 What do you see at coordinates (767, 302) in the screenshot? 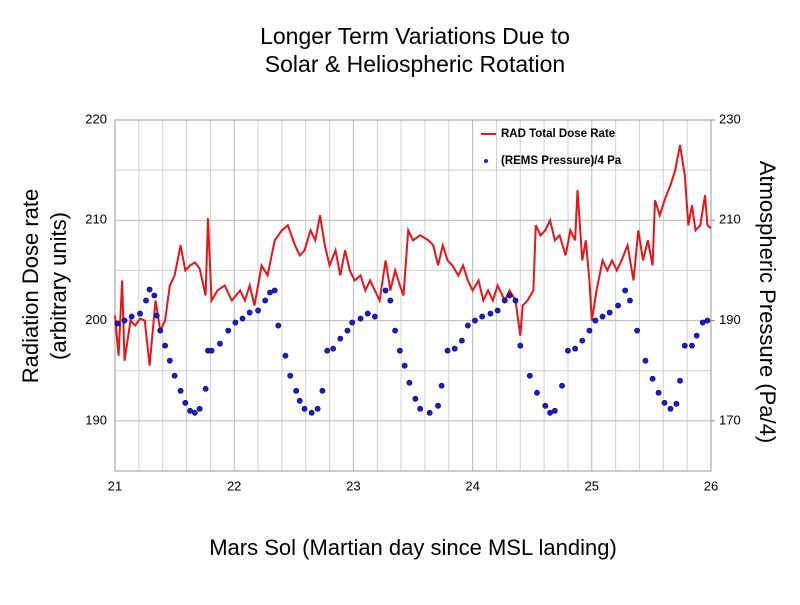
I see `y2-axis-label: Atmospheric Pressure (Pa/4)` at bounding box center [767, 302].